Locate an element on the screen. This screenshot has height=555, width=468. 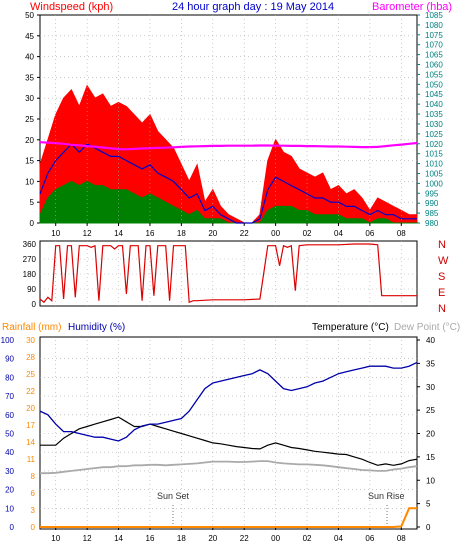
windspeed-average-series is located at coordinates (228, 183).